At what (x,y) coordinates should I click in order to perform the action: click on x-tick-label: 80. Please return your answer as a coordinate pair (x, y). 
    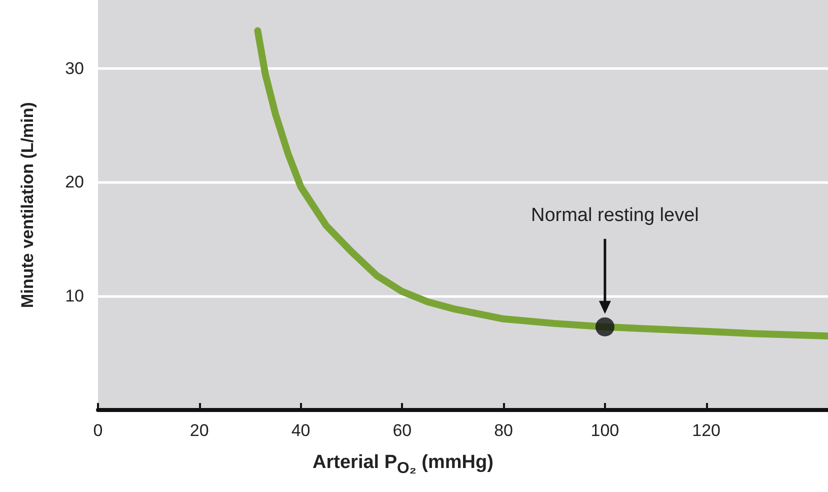
    Looking at the image, I should click on (504, 430).